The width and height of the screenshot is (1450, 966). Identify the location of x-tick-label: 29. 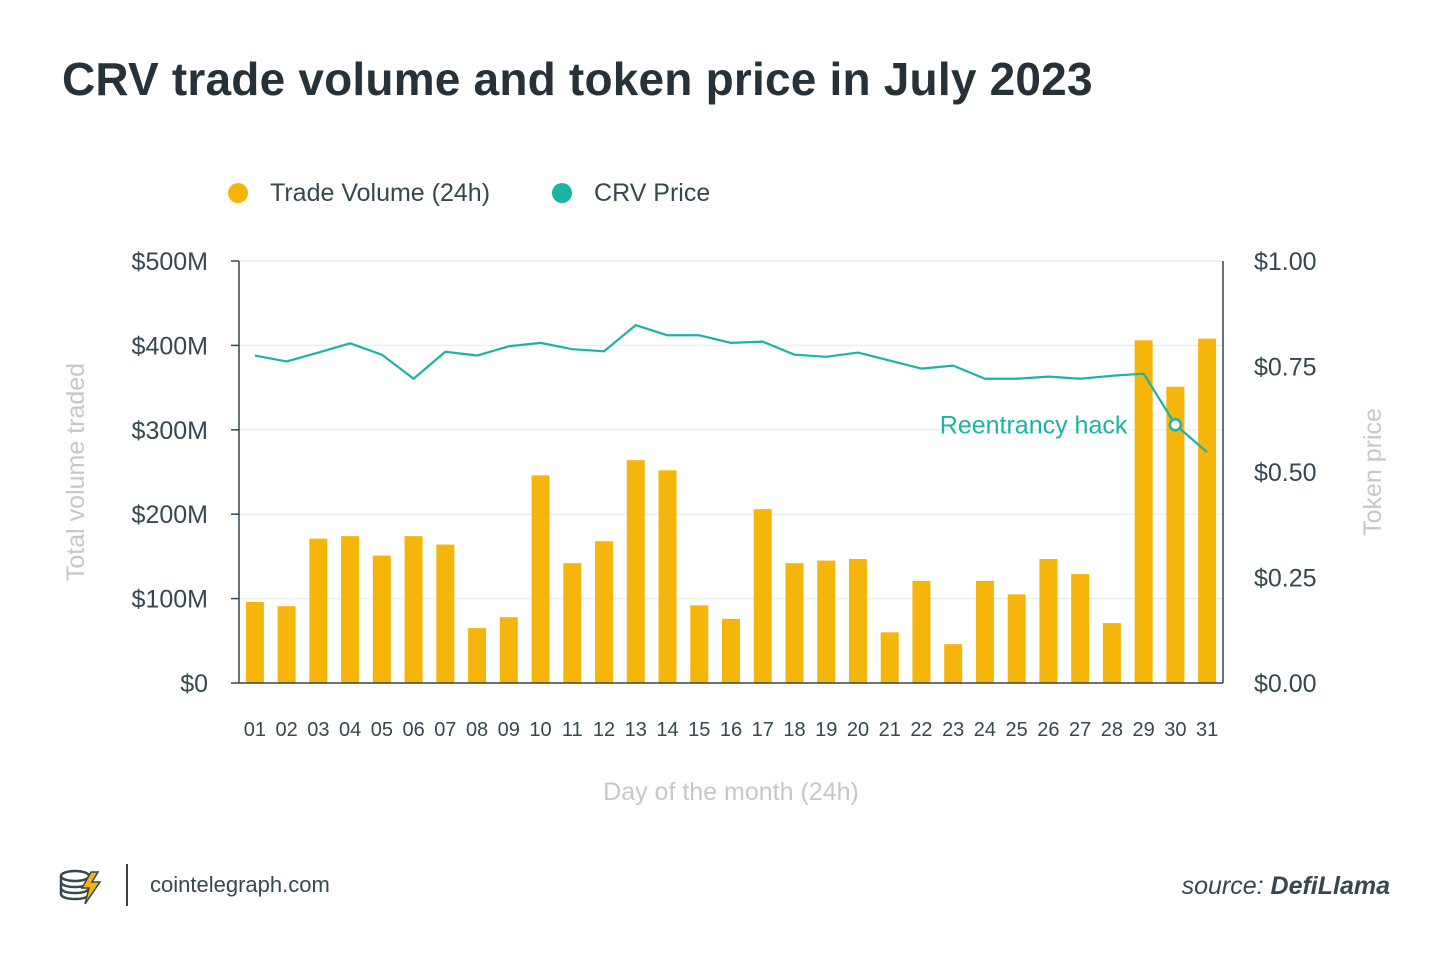
(1144, 730).